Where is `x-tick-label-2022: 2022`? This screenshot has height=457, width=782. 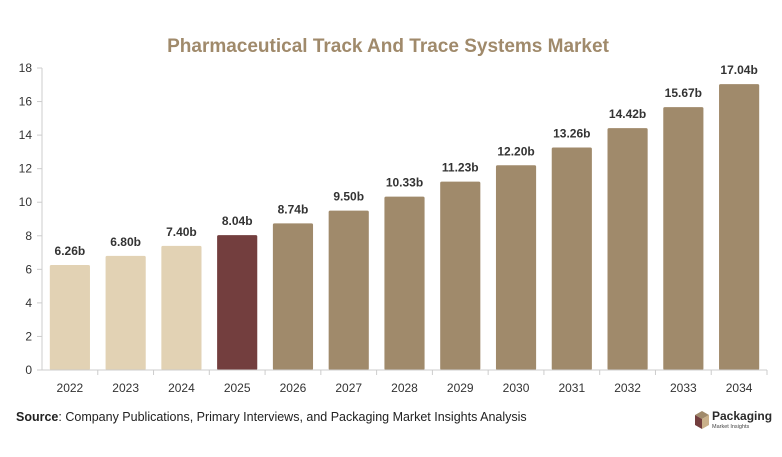 x-tick-label-2022: 2022 is located at coordinates (70, 388).